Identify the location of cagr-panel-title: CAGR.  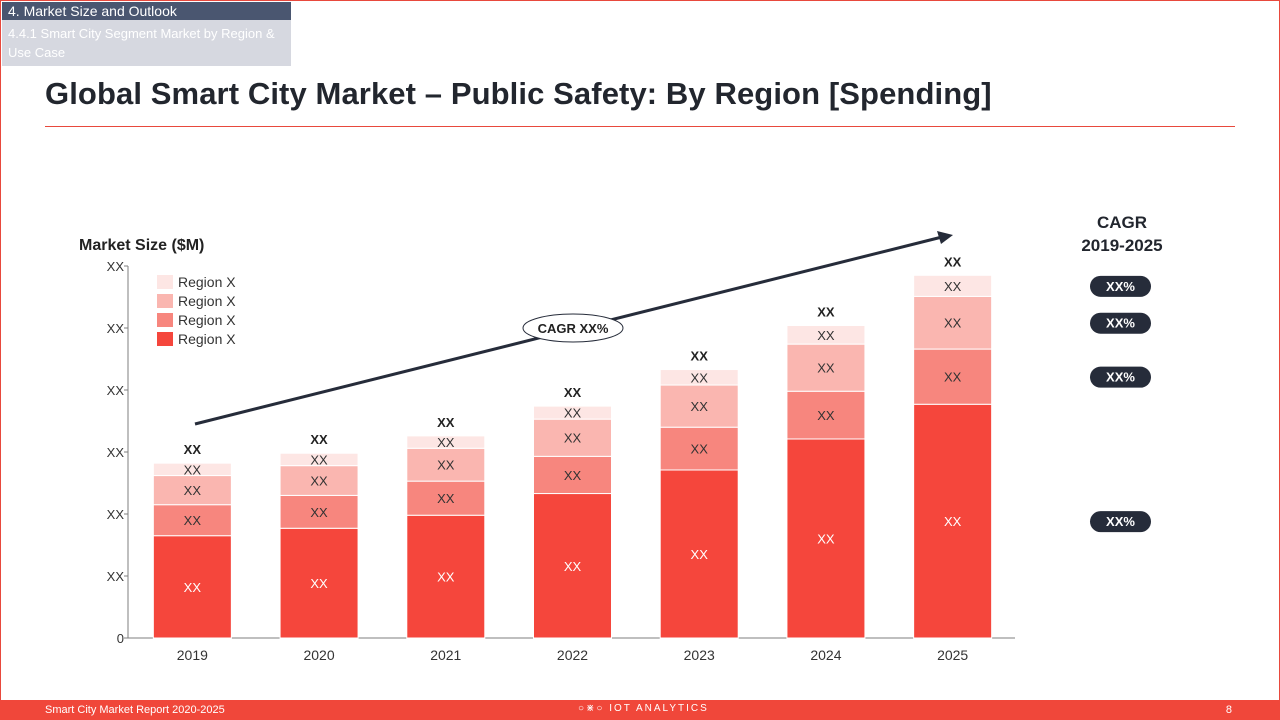
(1122, 222).